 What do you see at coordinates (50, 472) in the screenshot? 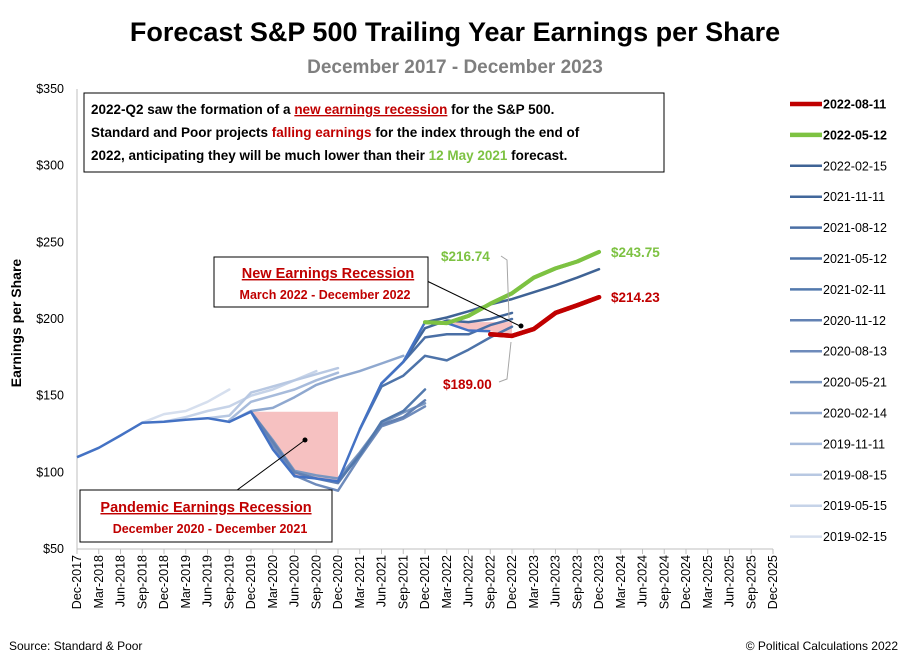
I see `y-tick-label: $100` at bounding box center [50, 472].